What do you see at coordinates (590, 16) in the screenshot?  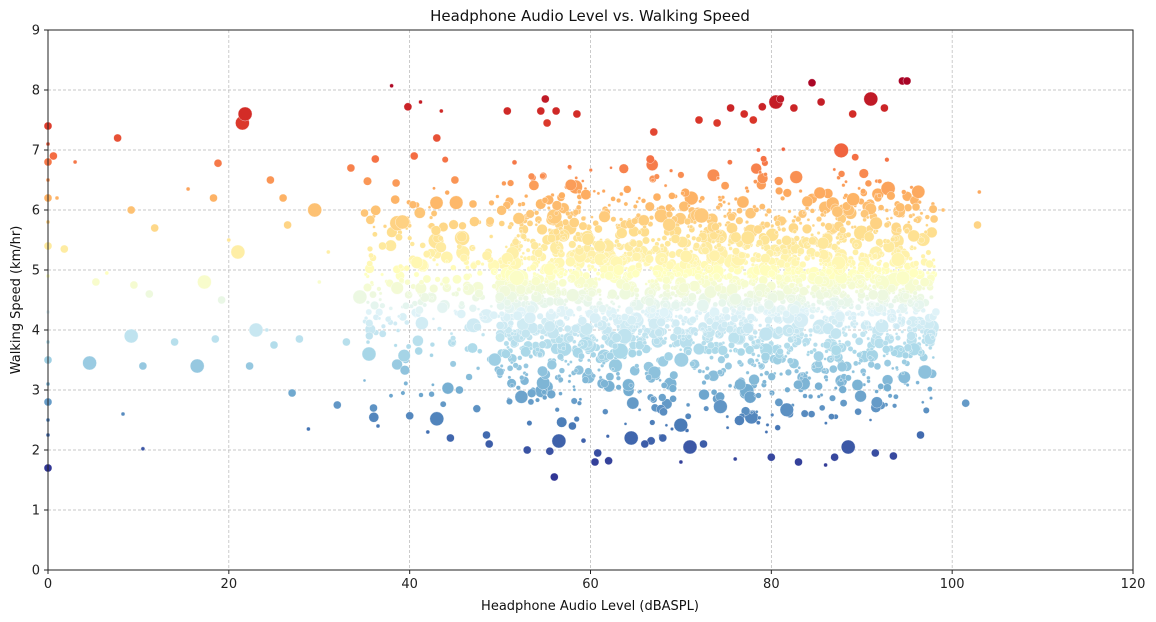 I see `chart-title: Headphone Audio Level vs. Walking Speed` at bounding box center [590, 16].